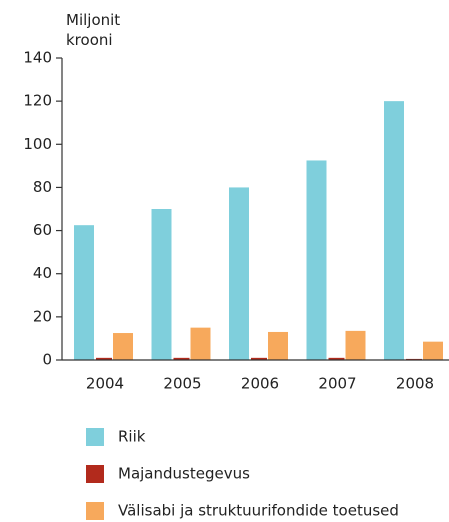 This screenshot has width=449, height=522. Describe the element at coordinates (37, 101) in the screenshot. I see `y-tick-label: 120` at that location.